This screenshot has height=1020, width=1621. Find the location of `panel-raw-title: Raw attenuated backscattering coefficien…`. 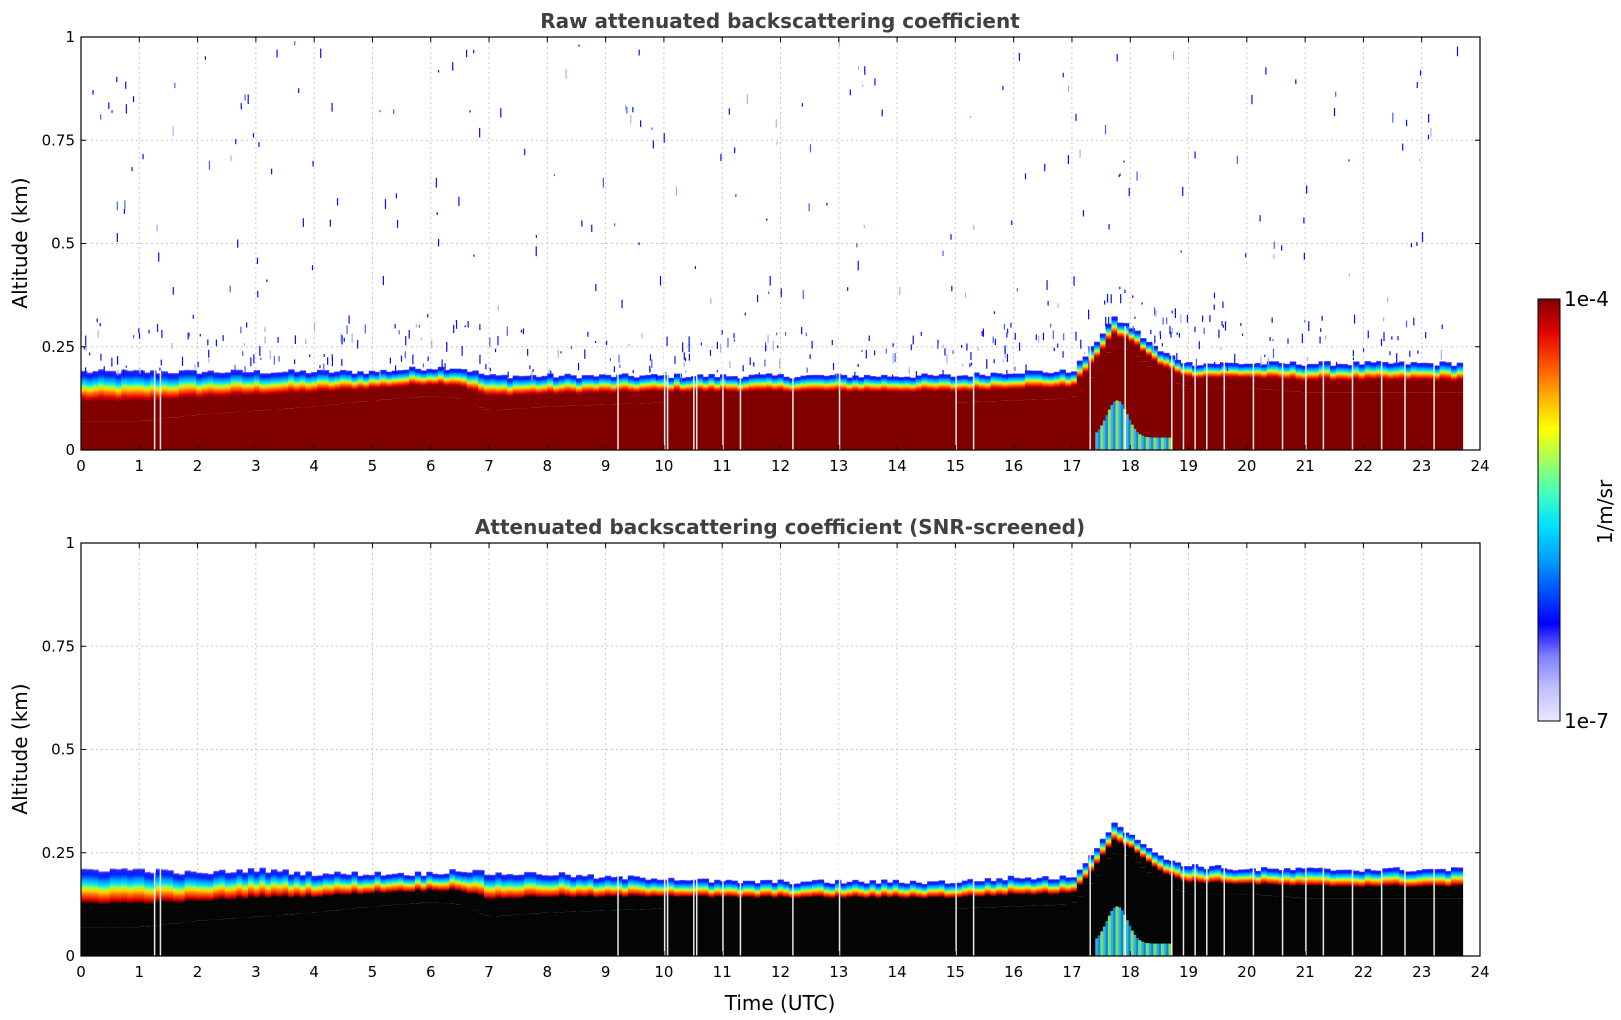

panel-raw-title: Raw attenuated backscattering coefficien… is located at coordinates (780, 21).